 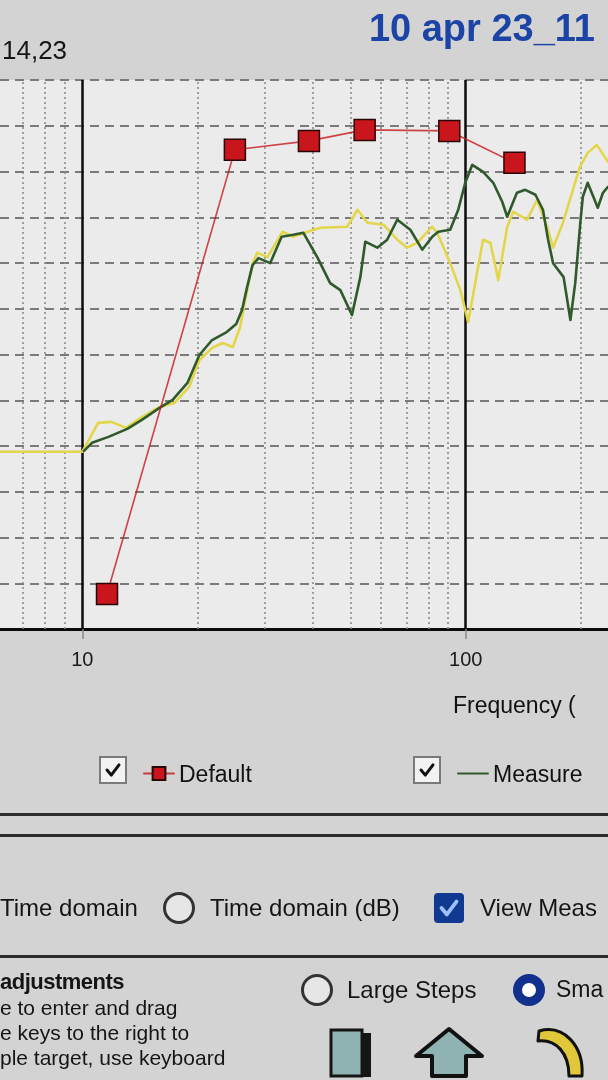 I want to click on text: Time domain, so click(x=69, y=907).